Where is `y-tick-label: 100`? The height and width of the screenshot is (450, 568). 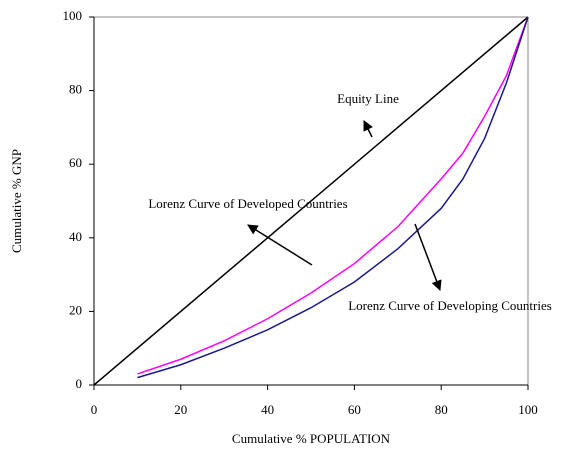 y-tick-label: 100 is located at coordinates (73, 15).